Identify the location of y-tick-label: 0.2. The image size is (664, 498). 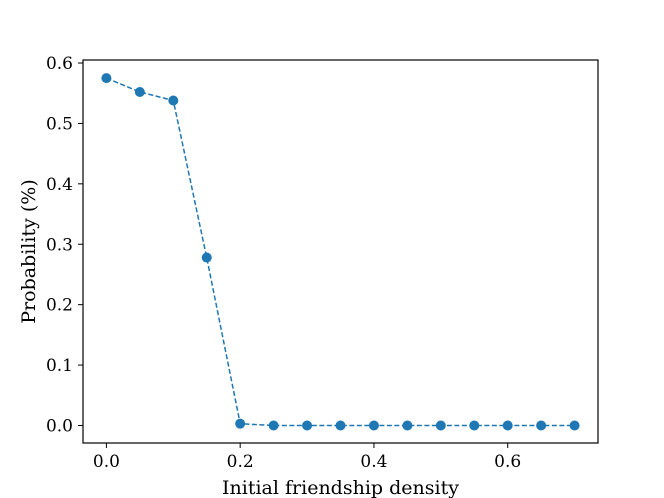
(59, 306).